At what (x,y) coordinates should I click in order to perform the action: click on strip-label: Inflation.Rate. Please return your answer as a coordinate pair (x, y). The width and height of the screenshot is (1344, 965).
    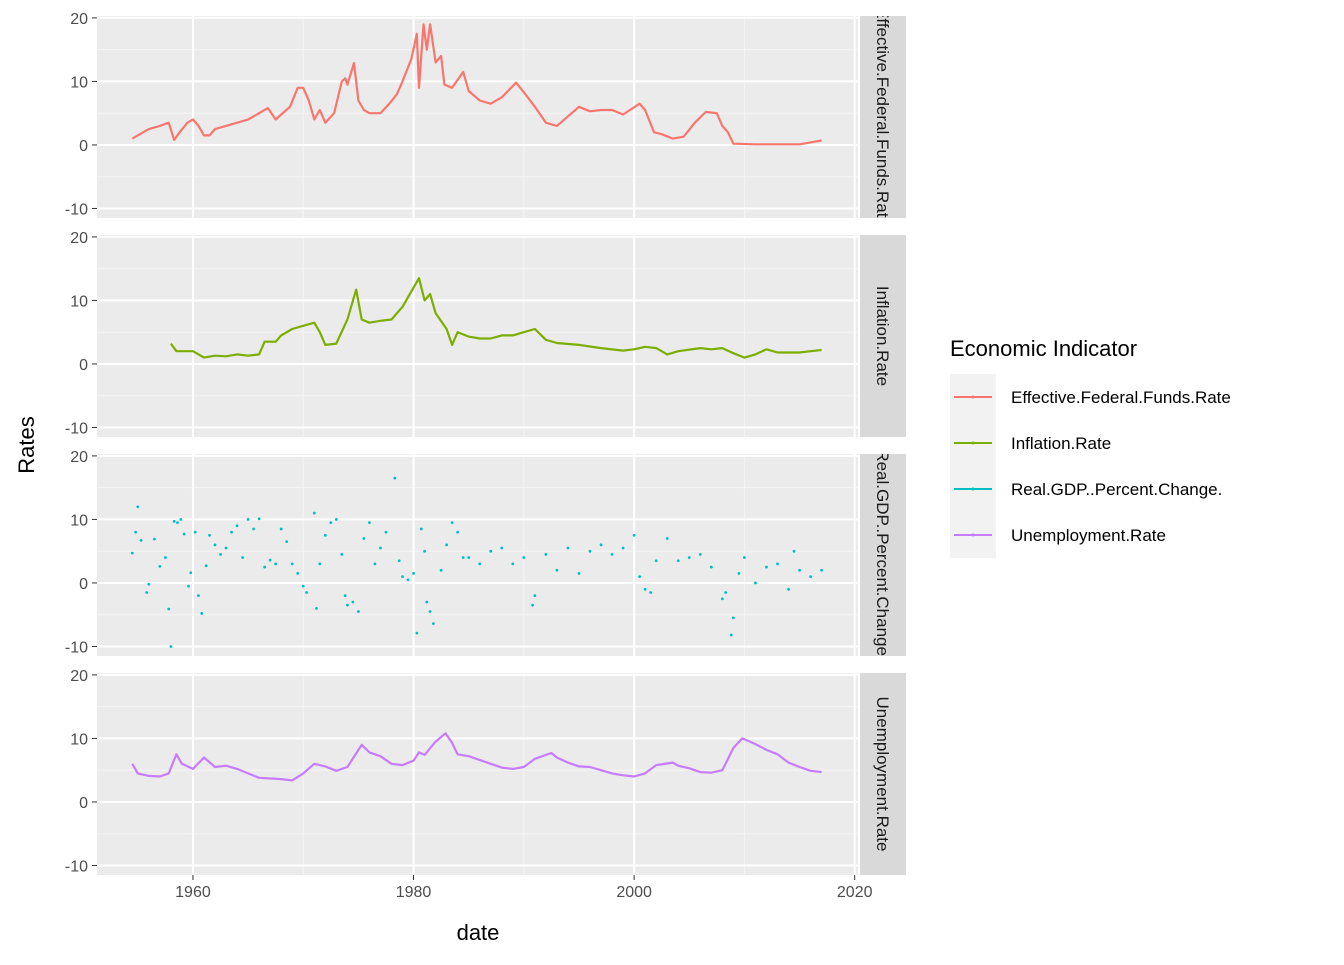
    Looking at the image, I should click on (882, 336).